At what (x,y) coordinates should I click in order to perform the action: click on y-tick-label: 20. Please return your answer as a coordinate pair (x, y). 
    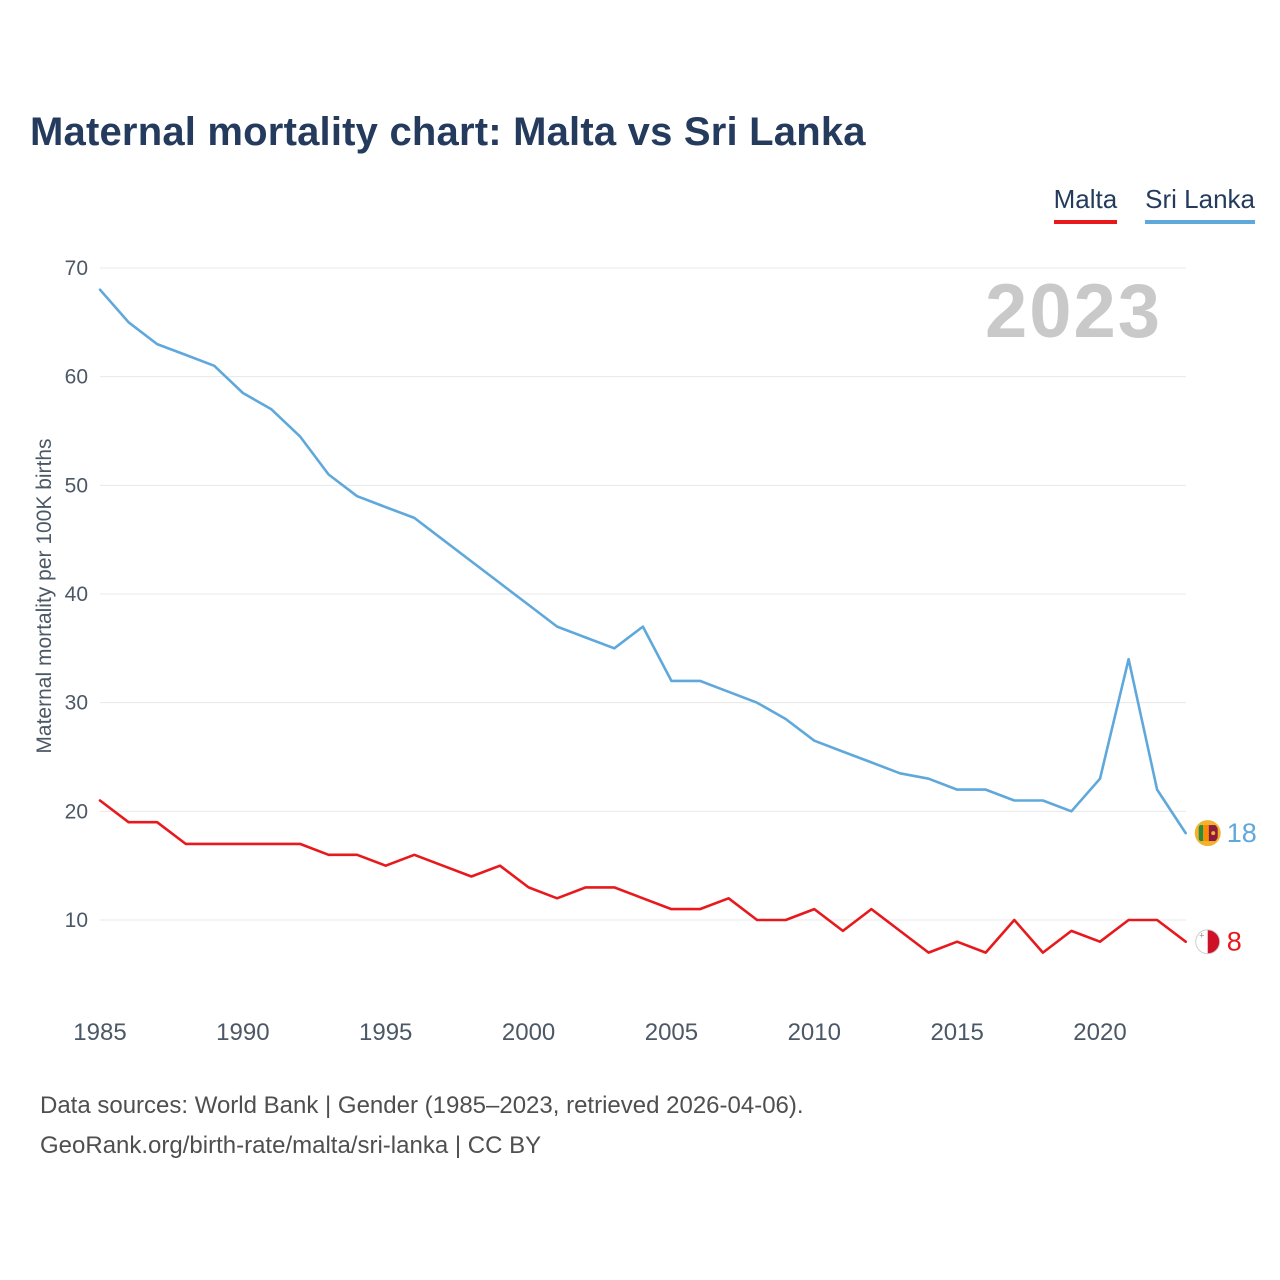
    Looking at the image, I should click on (76, 811).